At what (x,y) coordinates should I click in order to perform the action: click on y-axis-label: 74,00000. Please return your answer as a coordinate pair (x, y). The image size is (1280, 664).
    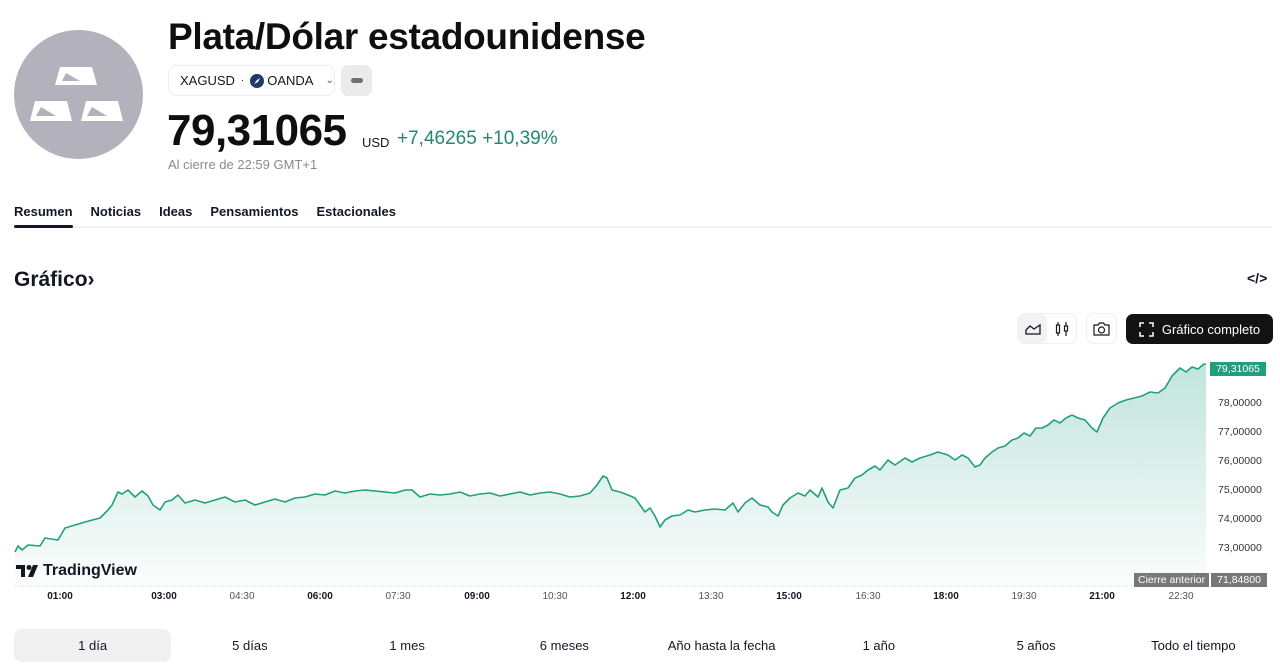
    Looking at the image, I should click on (1240, 519).